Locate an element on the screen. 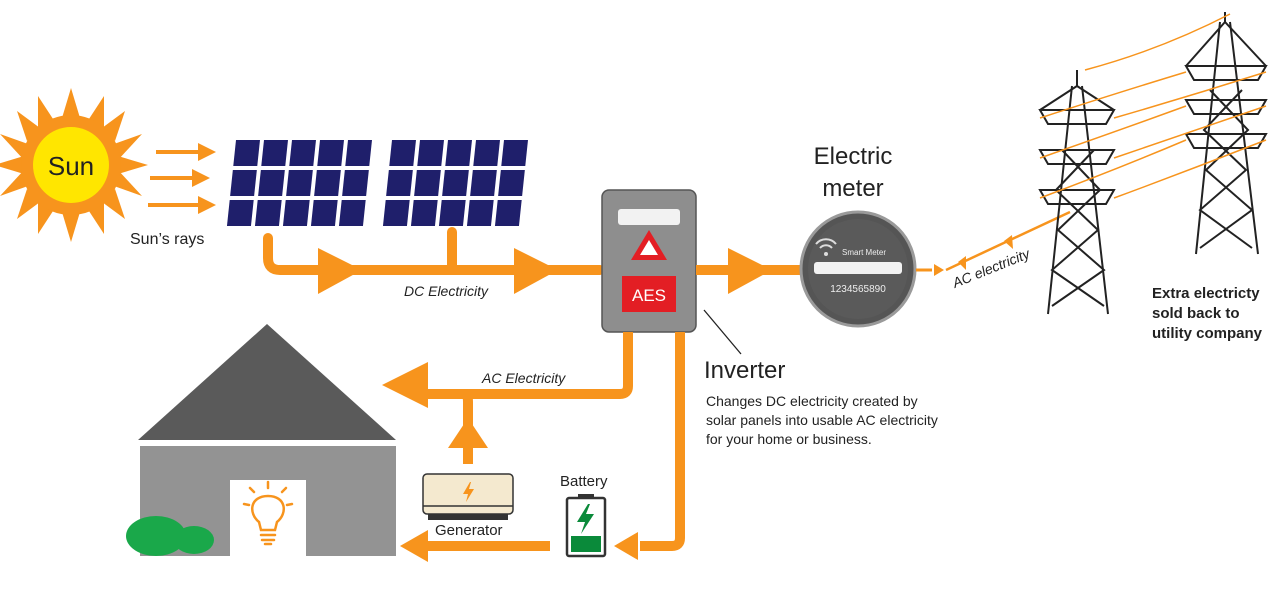 The height and width of the screenshot is (612, 1276). inverter-desc-line-1: Changes DC electricity created by is located at coordinates (812, 401).